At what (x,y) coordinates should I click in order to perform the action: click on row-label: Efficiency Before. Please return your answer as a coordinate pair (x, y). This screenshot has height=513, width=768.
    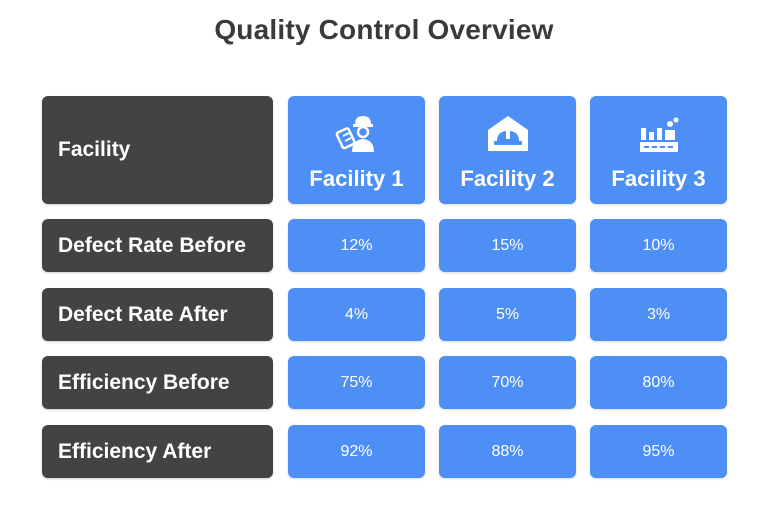
    Looking at the image, I should click on (157, 382).